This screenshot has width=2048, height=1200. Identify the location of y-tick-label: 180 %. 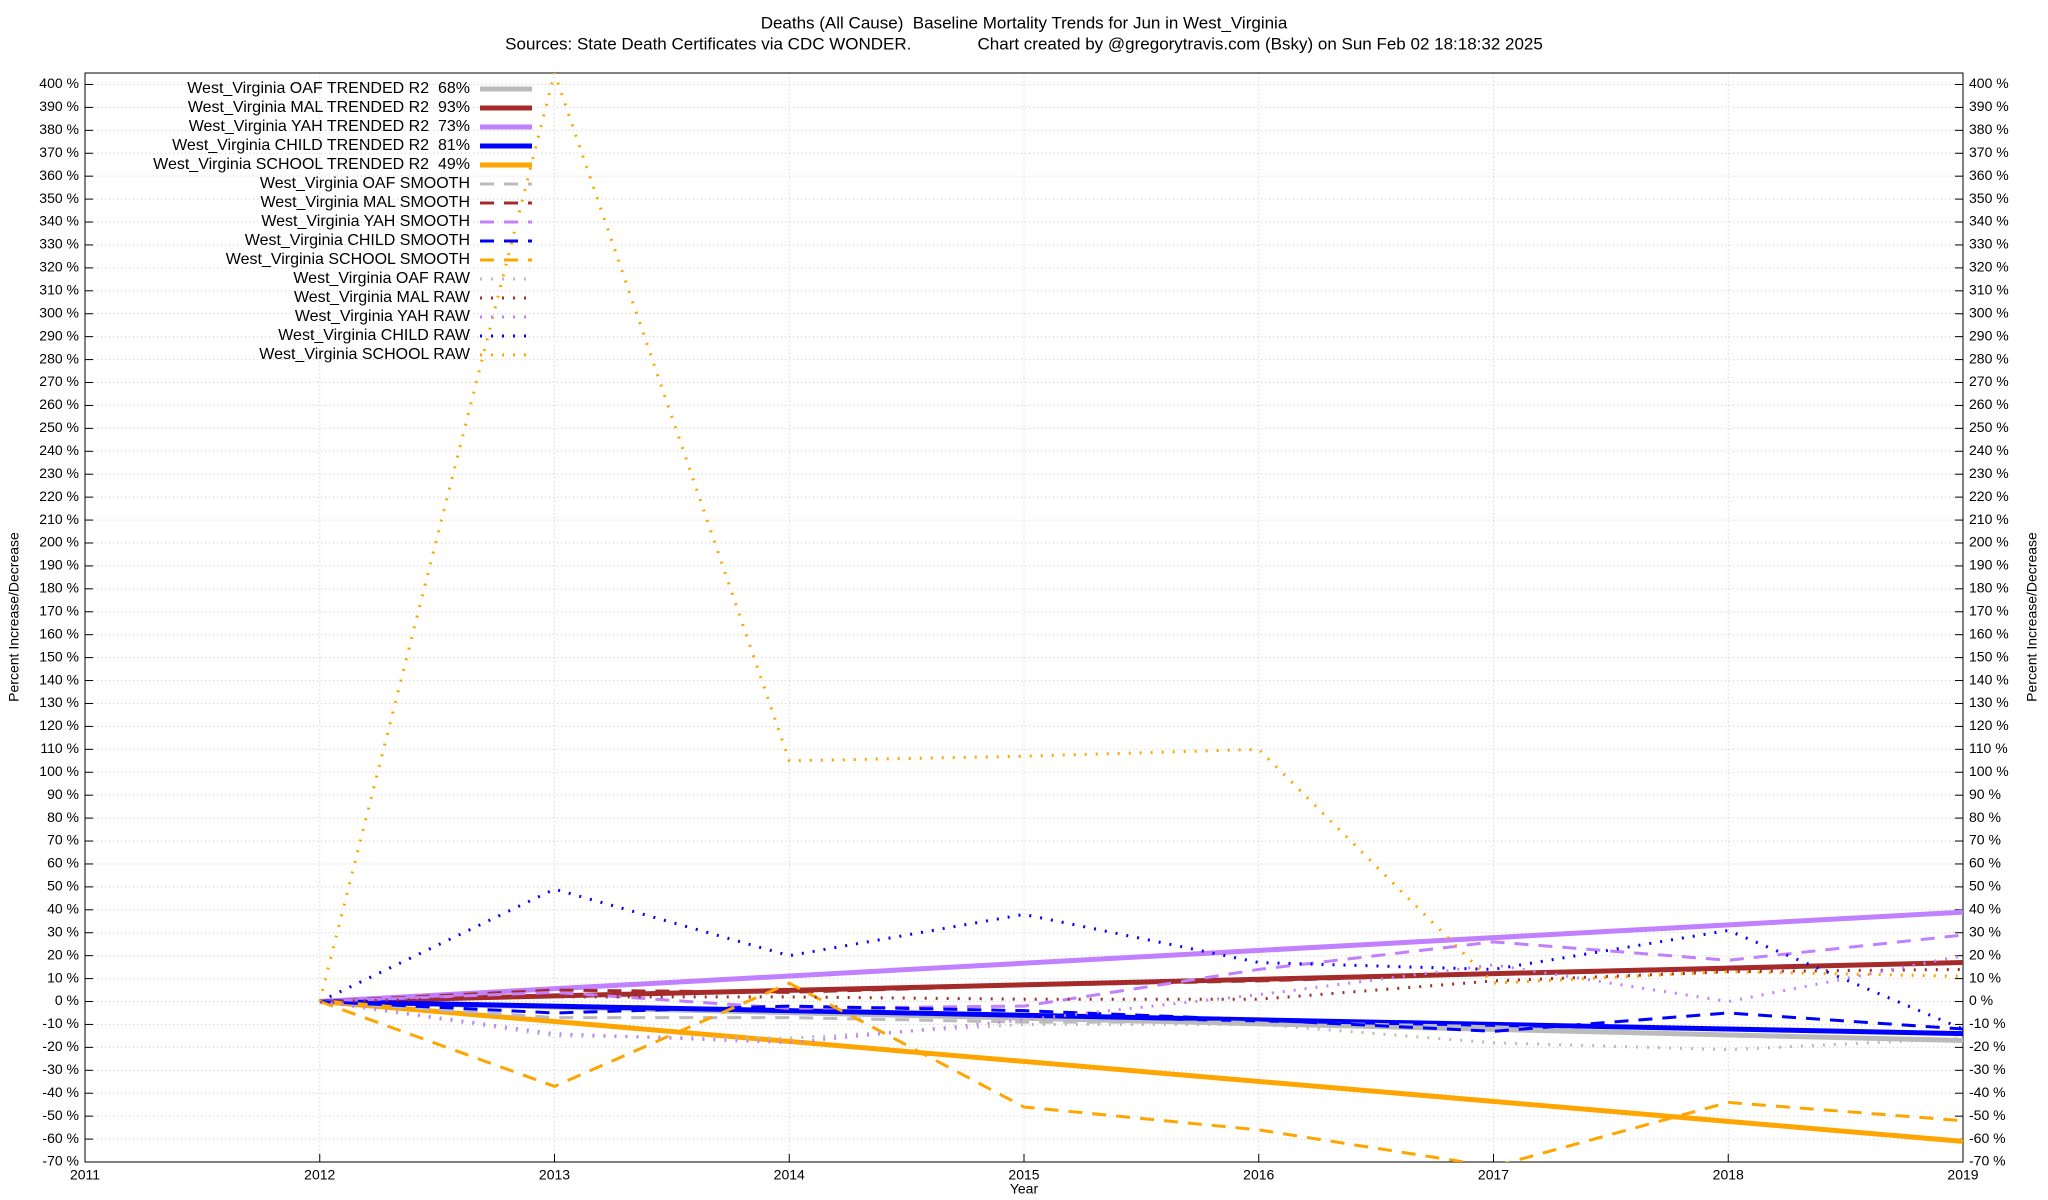
(59, 588).